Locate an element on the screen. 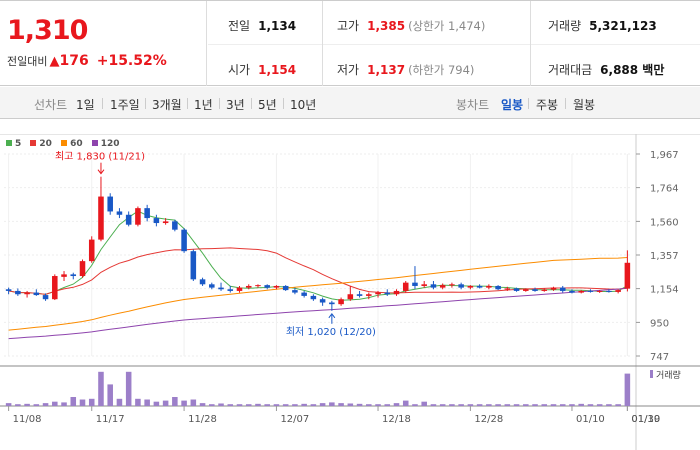  change-label: 전일대비 is located at coordinates (27, 61).